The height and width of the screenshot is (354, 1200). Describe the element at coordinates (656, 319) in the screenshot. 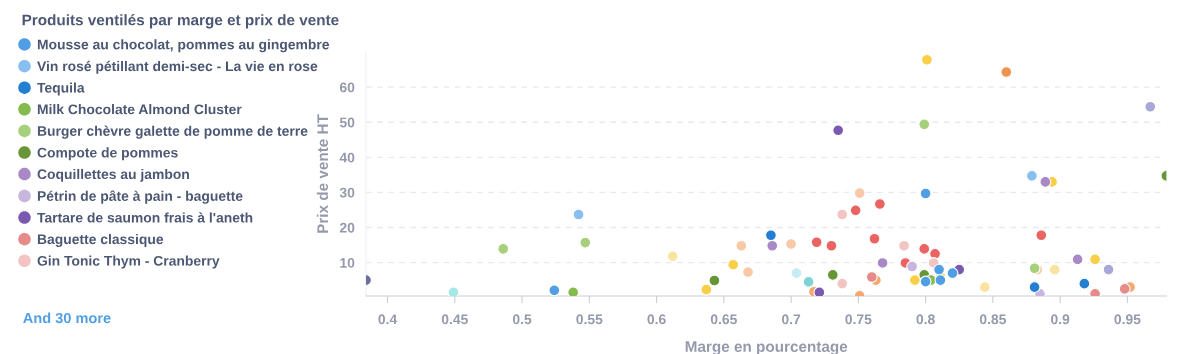

I see `x-tick-label: 0.6` at that location.